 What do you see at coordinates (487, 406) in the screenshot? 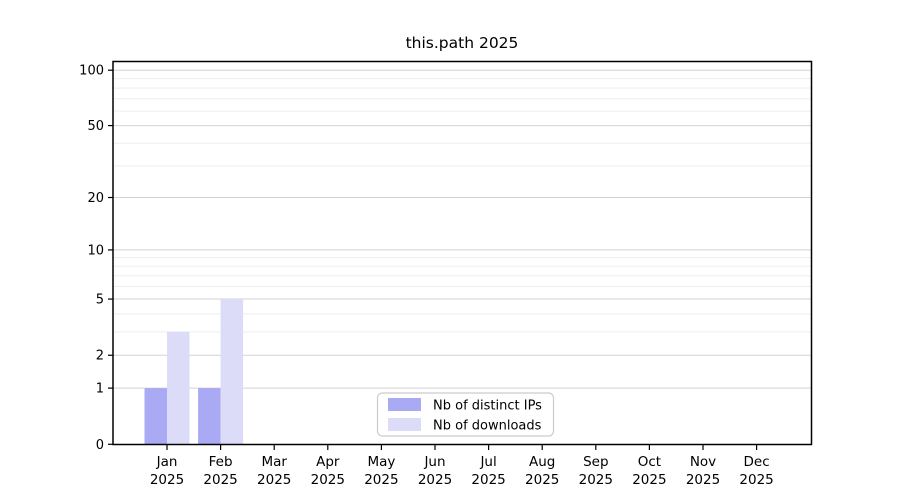
I see `legend-label-distinct-ips: Nb of distinct IPs` at bounding box center [487, 406].